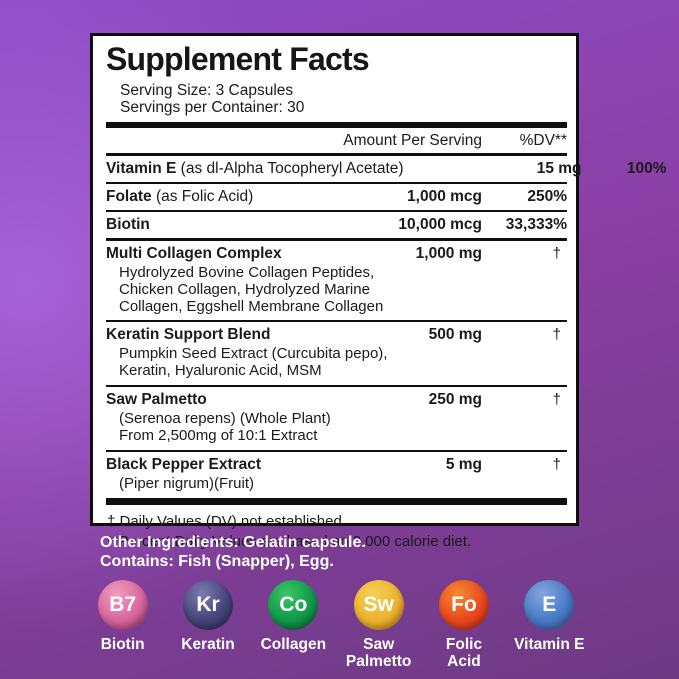 The width and height of the screenshot is (679, 679). What do you see at coordinates (536, 224) in the screenshot?
I see `ingredient-dv: 33,333%` at bounding box center [536, 224].